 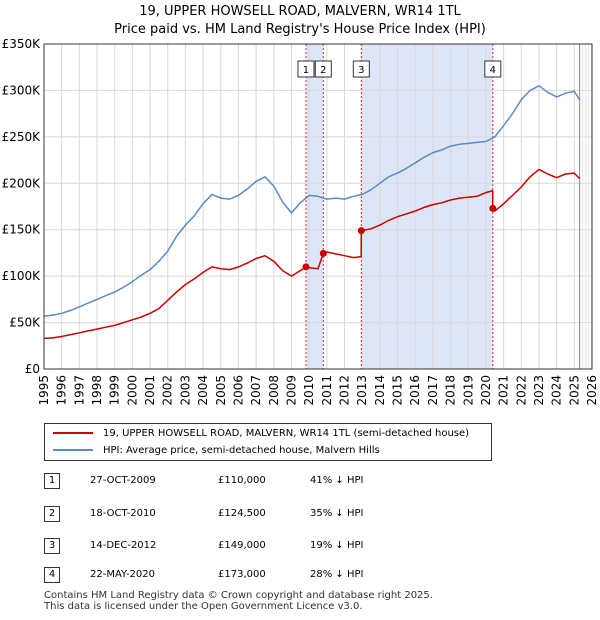 What do you see at coordinates (380, 390) in the screenshot?
I see `x-tick-label: 2014` at bounding box center [380, 390].